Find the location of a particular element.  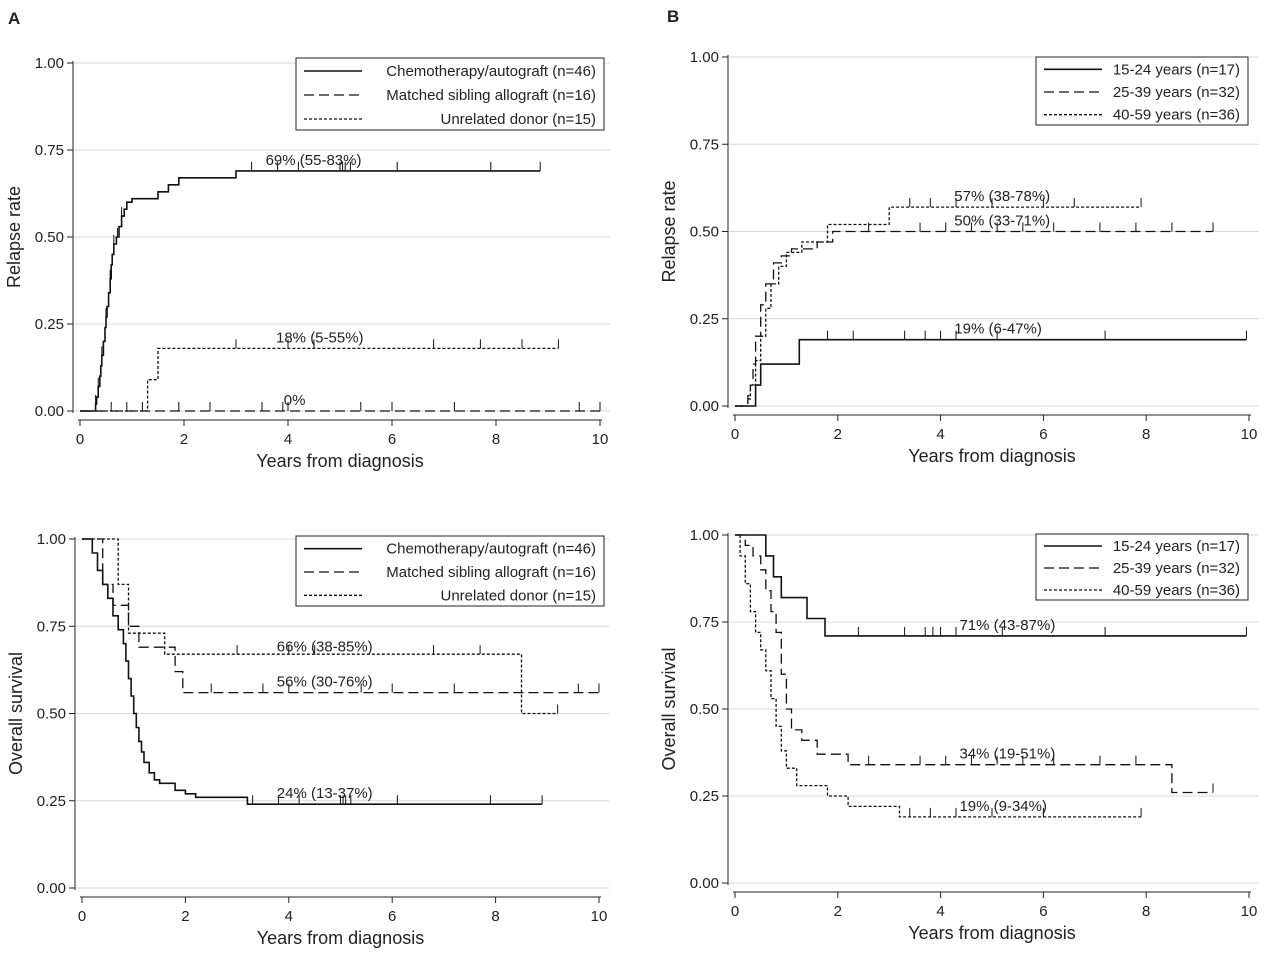

annotation-label: 50% (33-71%) is located at coordinates (1002, 221).